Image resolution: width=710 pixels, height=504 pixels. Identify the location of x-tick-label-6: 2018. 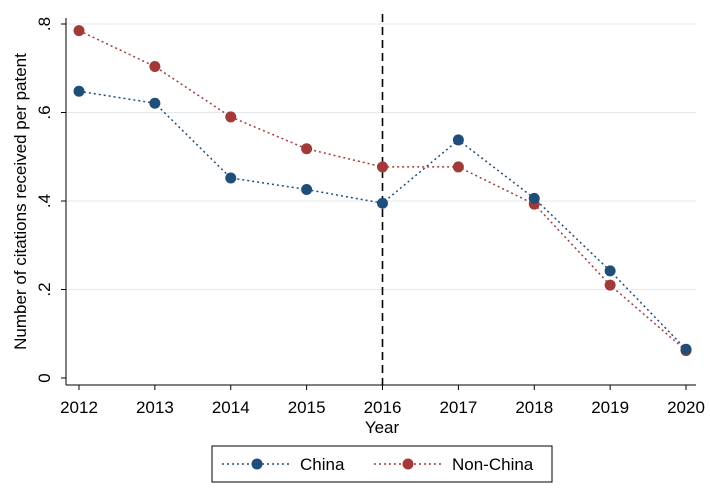
(534, 407).